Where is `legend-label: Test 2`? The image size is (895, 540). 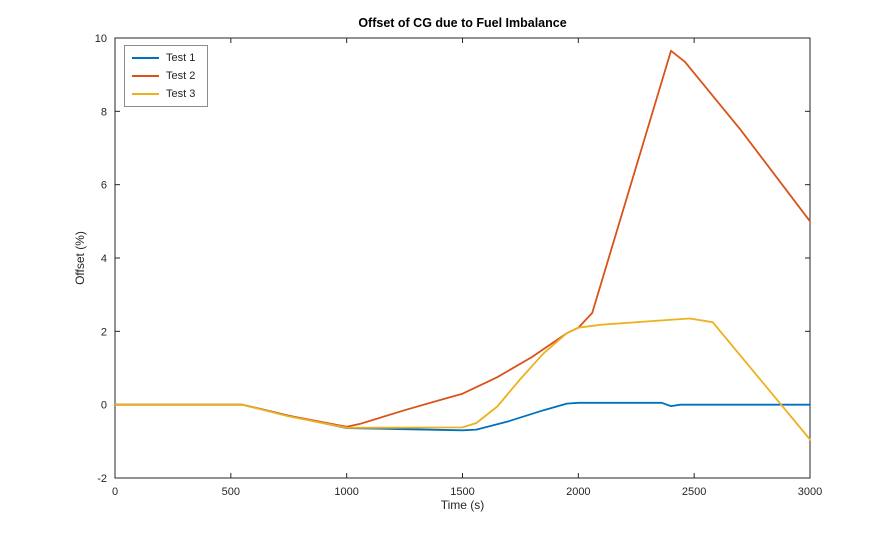 legend-label: Test 2 is located at coordinates (181, 76).